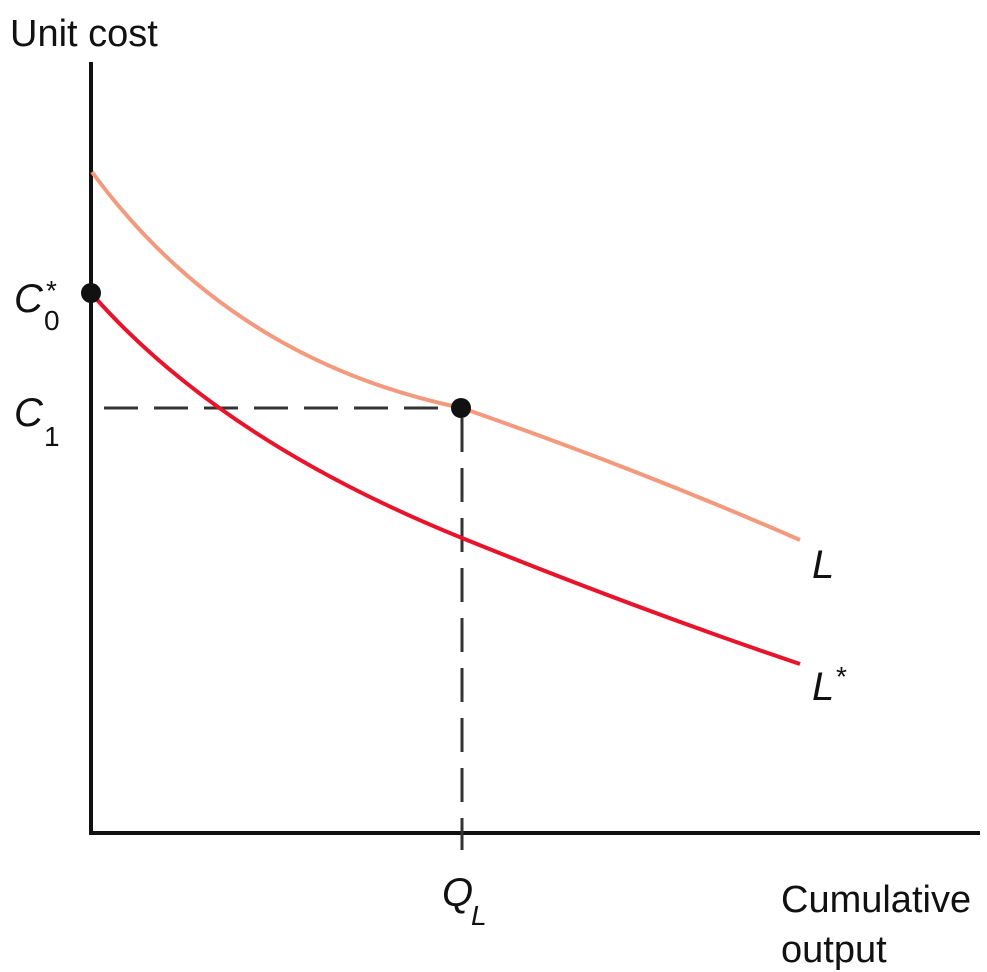 The height and width of the screenshot is (972, 987). I want to click on c0-star-letter: C, so click(29, 299).